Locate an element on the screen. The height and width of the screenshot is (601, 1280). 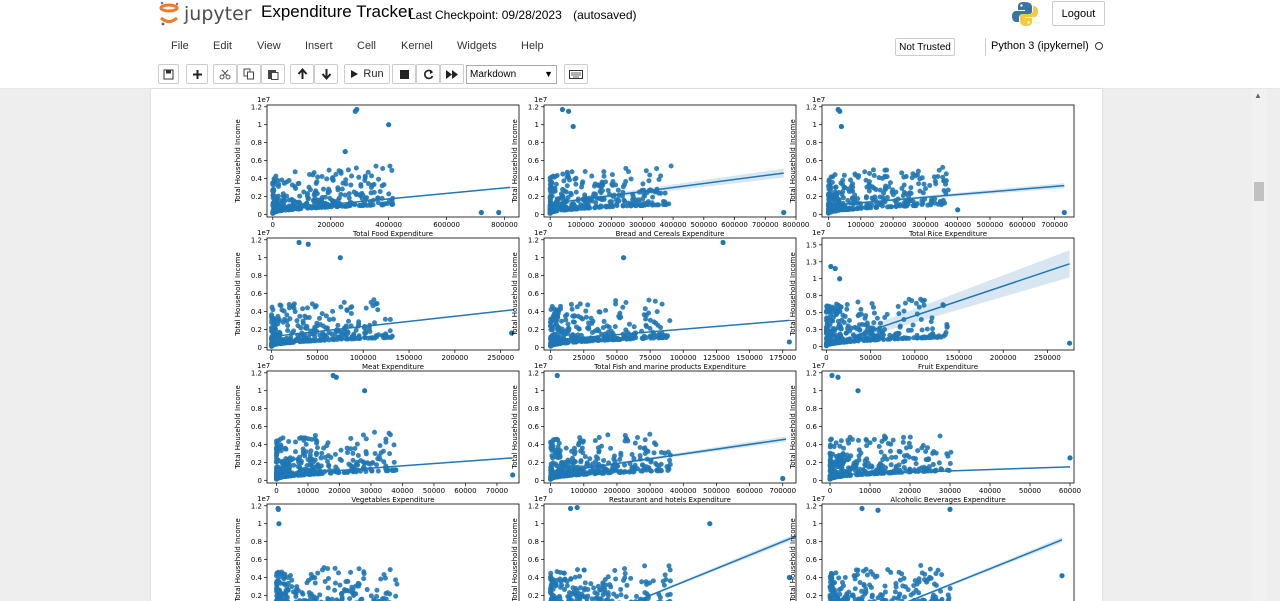
move-down-button is located at coordinates (326, 74).